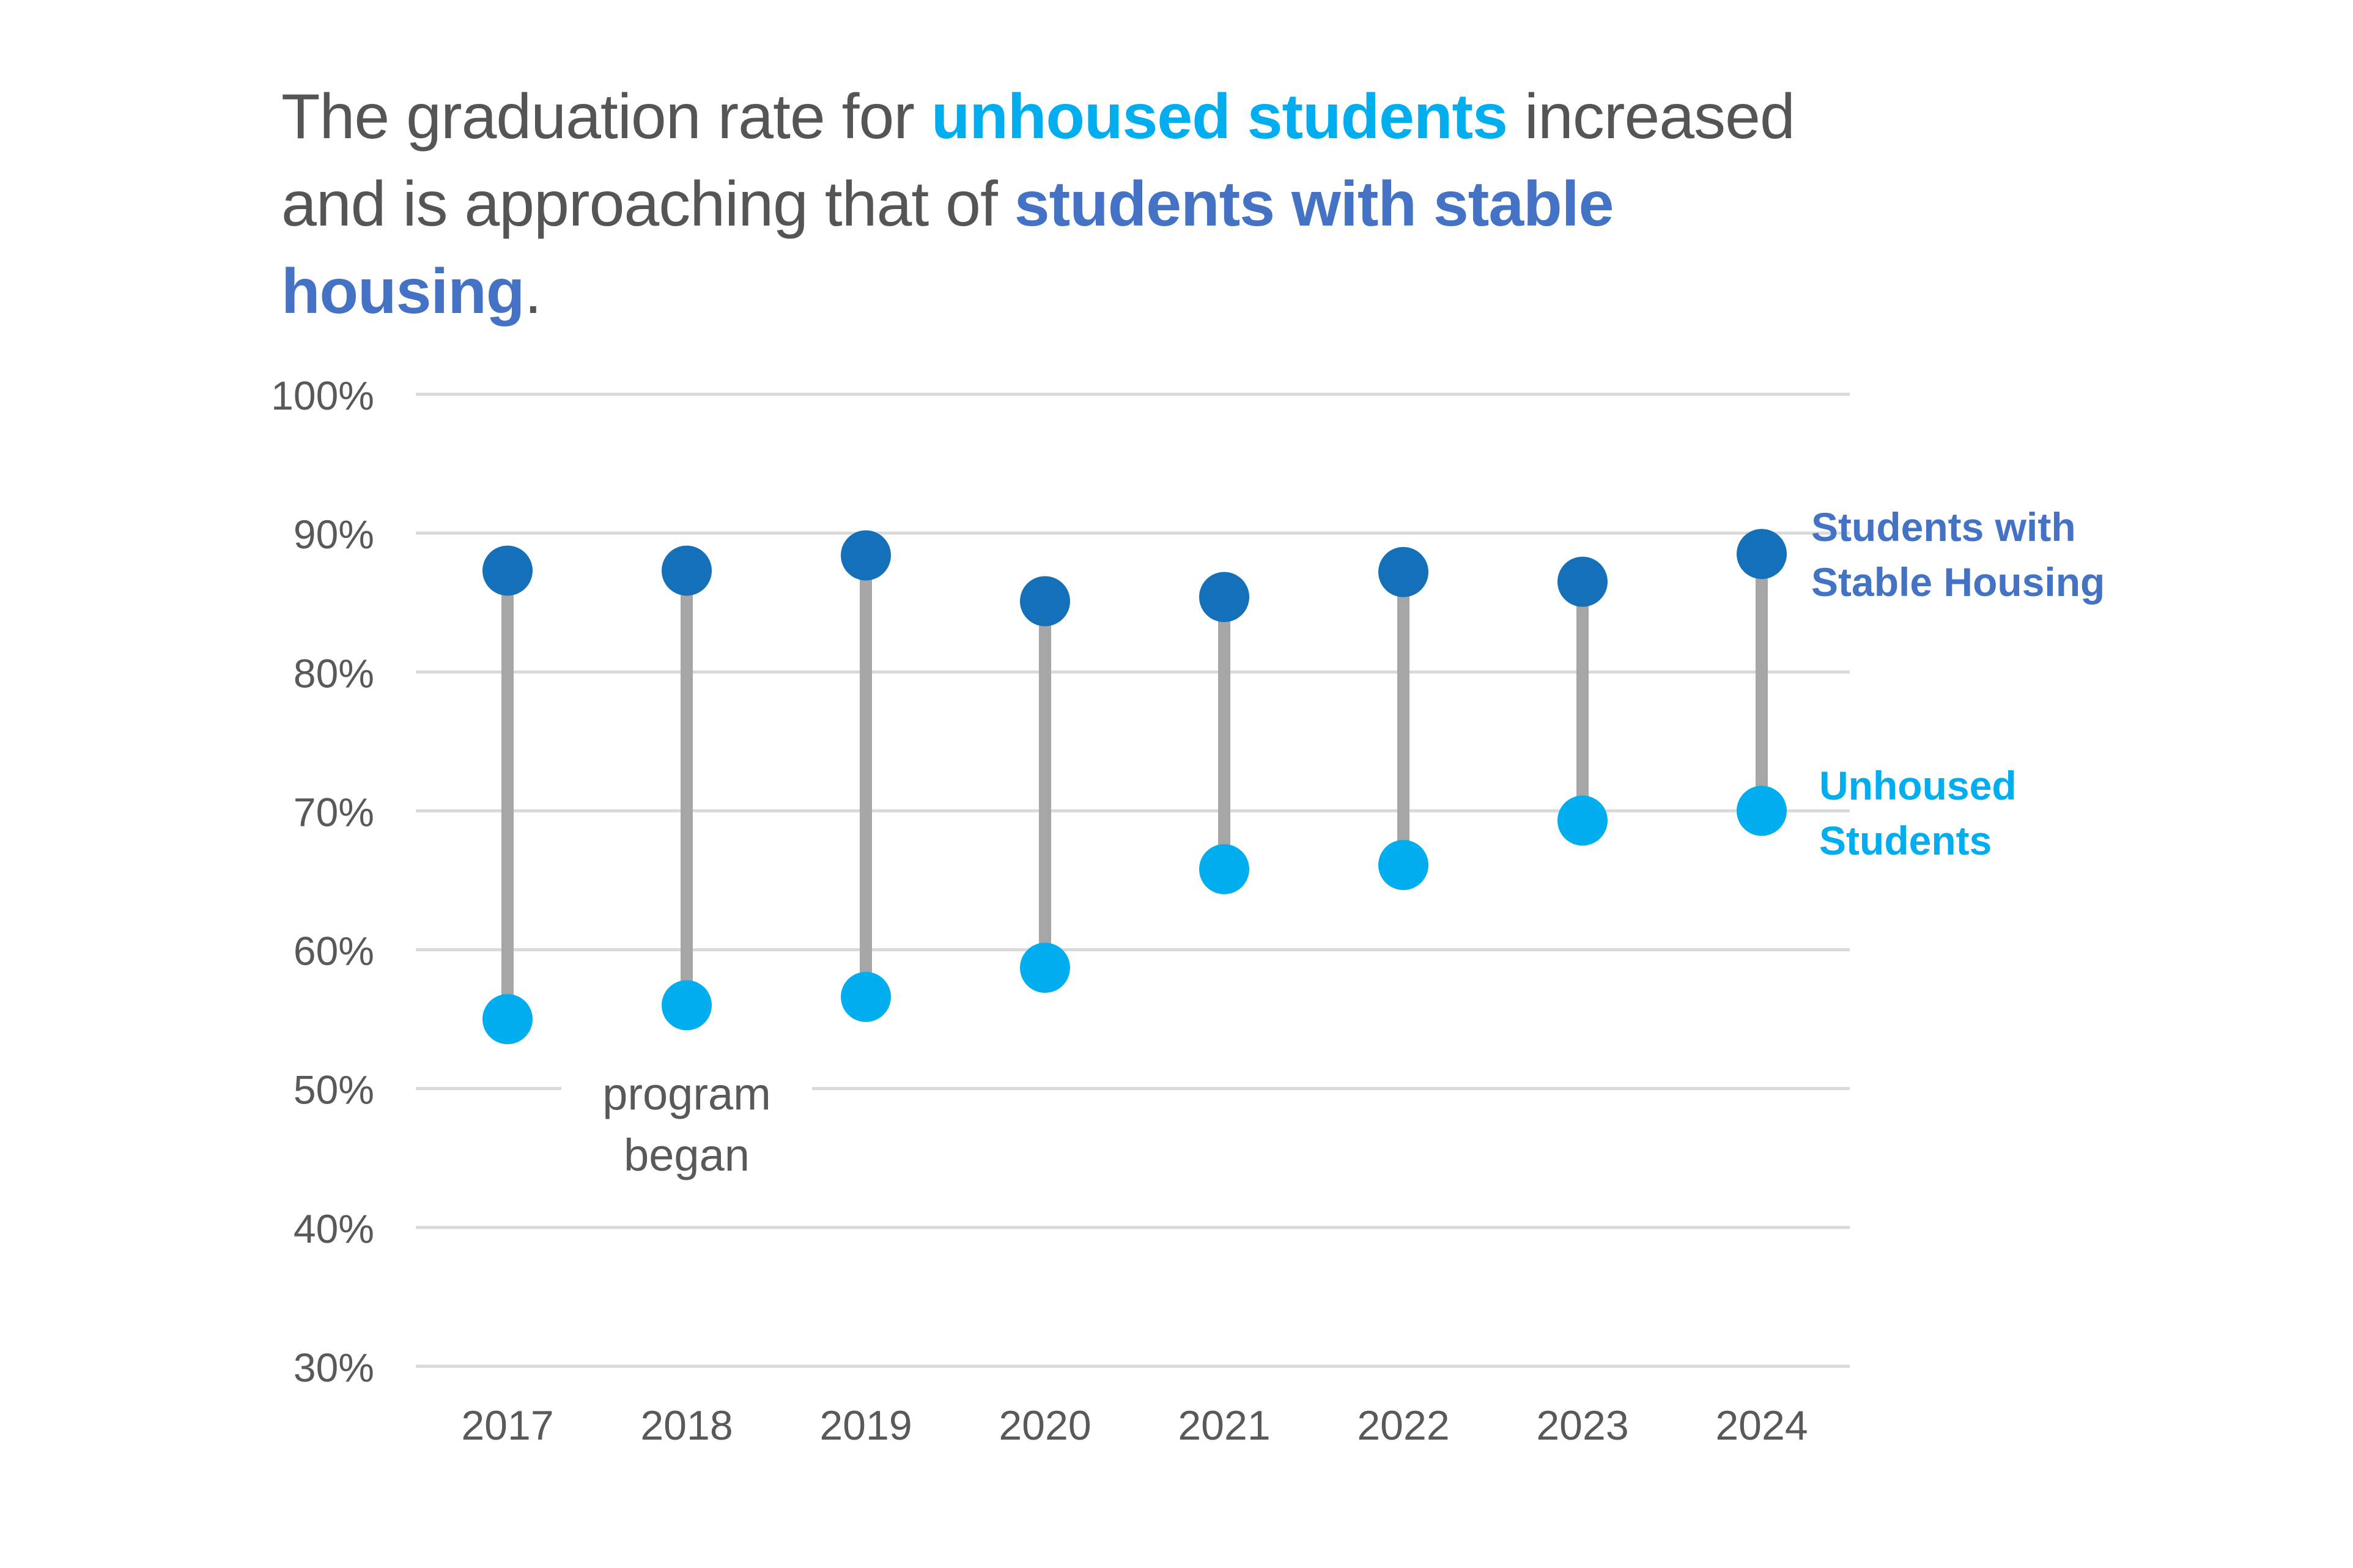 This screenshot has width=2353, height=1568. I want to click on title-part-1: The graduation rate for, so click(606, 116).